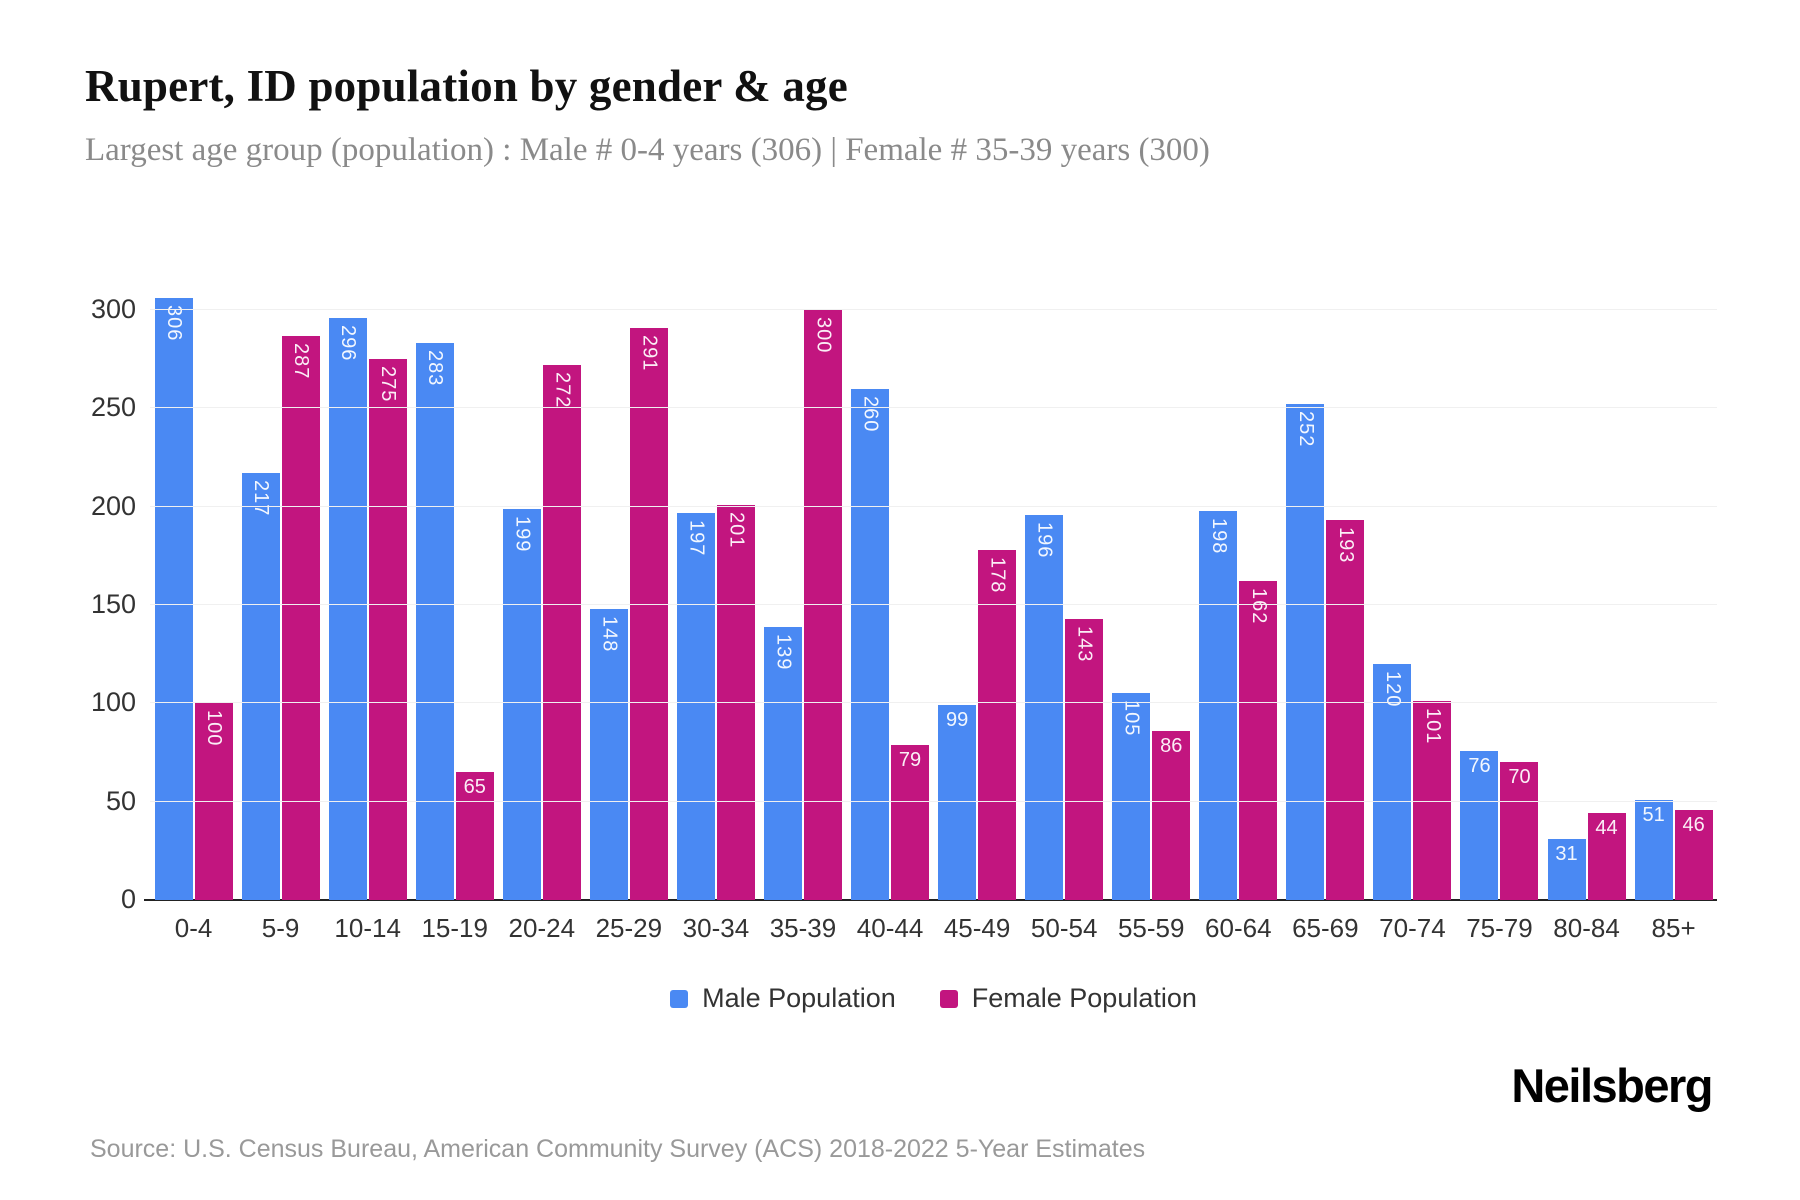  Describe the element at coordinates (1238, 928) in the screenshot. I see `x-axis-tick-60-64: 60-64` at that location.